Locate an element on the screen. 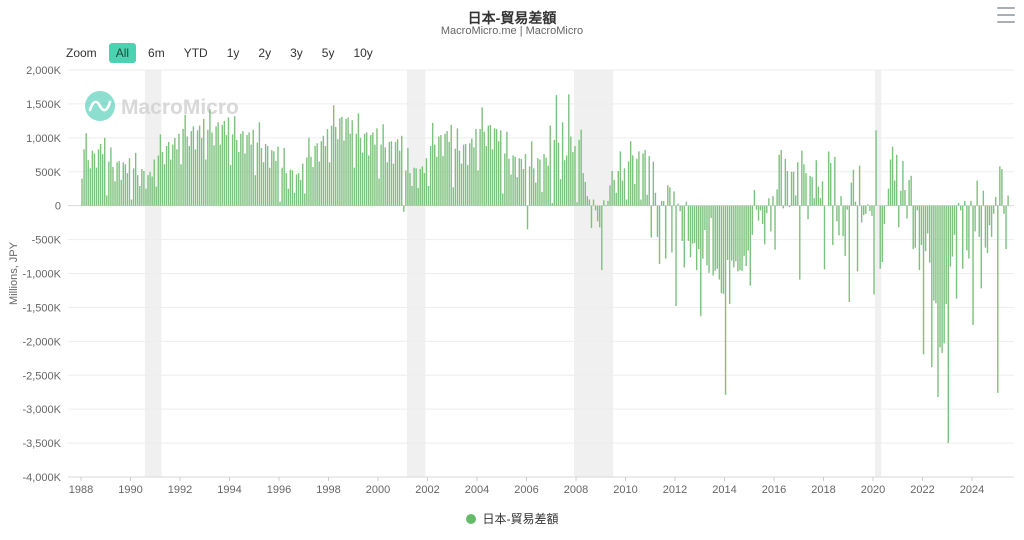 This screenshot has height=540, width=1024. zoom-button-10y: 10y is located at coordinates (362, 53).